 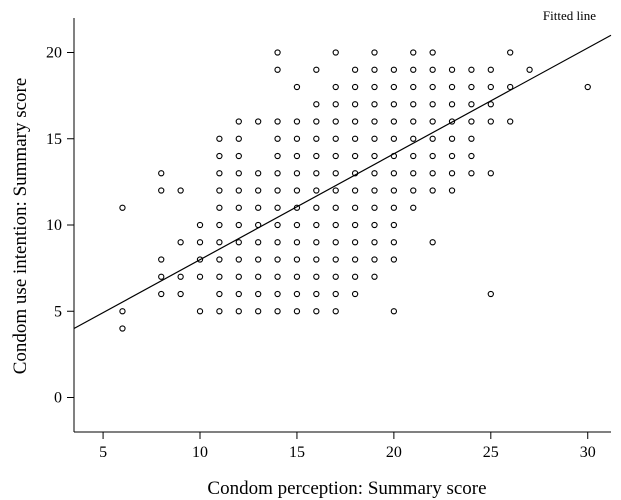 What do you see at coordinates (103, 452) in the screenshot?
I see `x-tick-label: 5` at bounding box center [103, 452].